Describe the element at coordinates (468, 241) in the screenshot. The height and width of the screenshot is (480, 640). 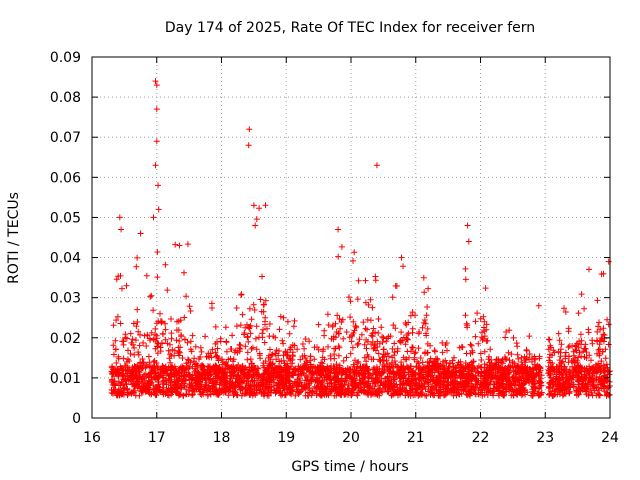
I see `data-point-spike` at that location.